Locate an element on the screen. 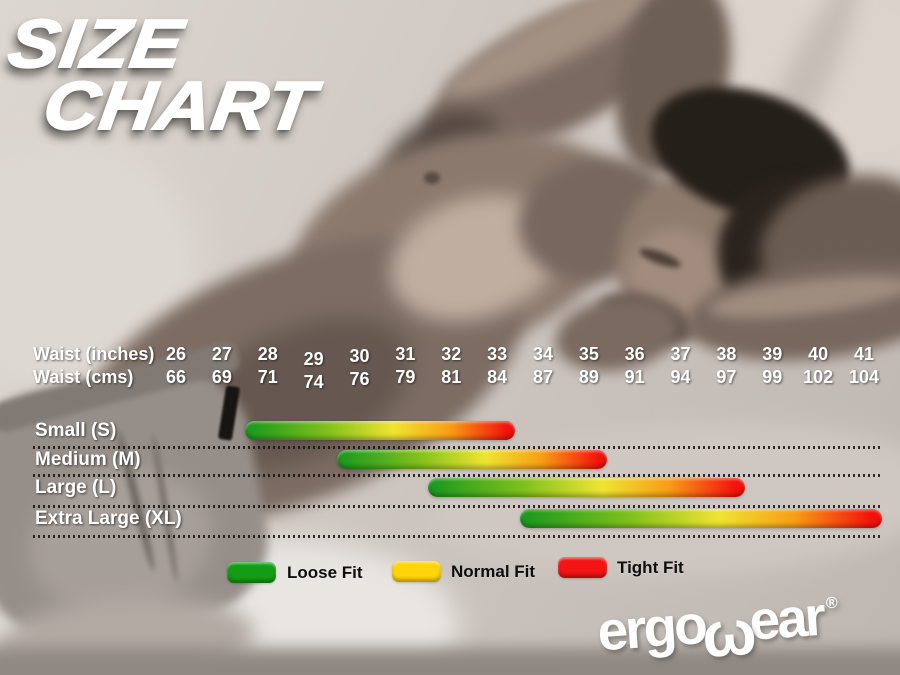  waist-inch-tick: 26 is located at coordinates (176, 354).